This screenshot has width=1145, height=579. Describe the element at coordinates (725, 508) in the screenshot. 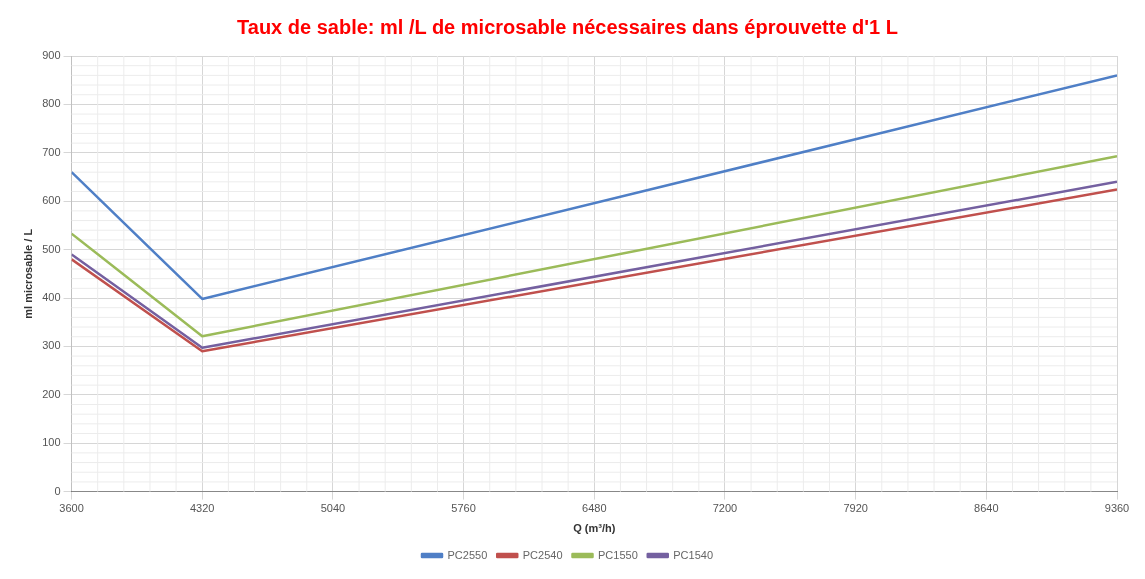

I see `x-tick-label: 7200` at that location.